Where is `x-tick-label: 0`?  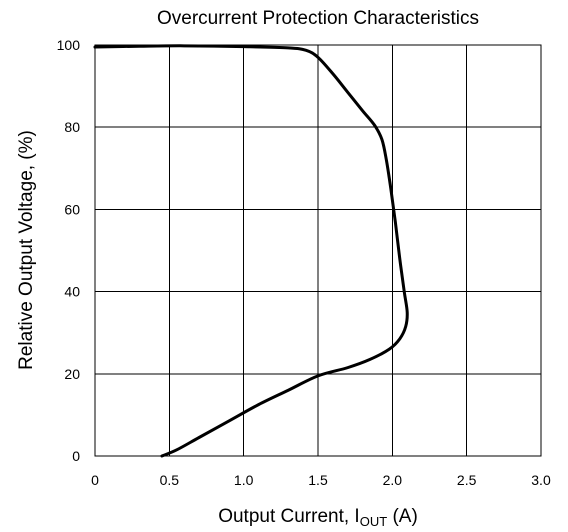
x-tick-label: 0 is located at coordinates (95, 480).